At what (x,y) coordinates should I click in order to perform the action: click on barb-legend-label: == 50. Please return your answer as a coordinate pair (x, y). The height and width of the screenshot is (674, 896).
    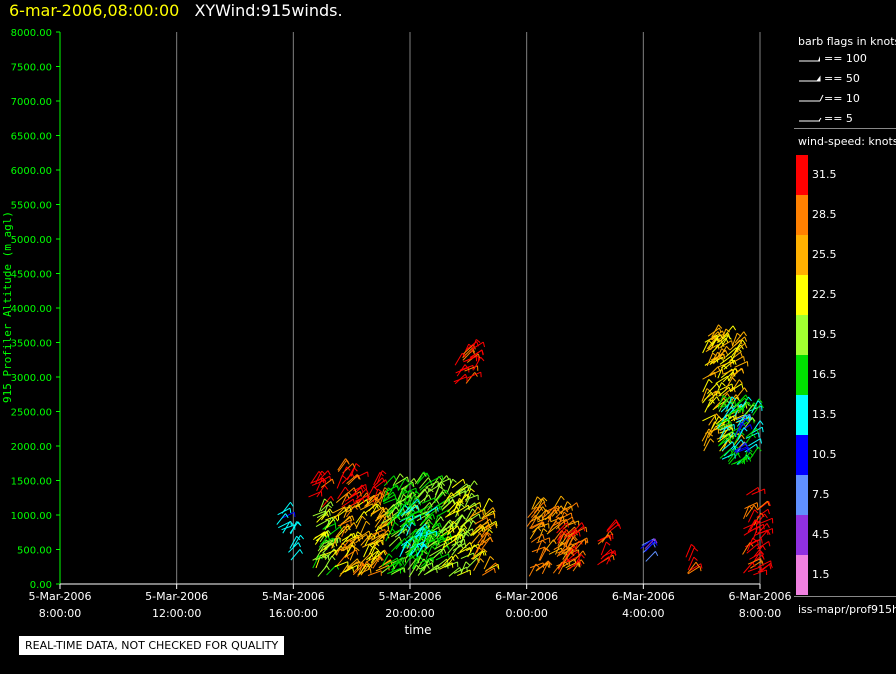
    Looking at the image, I should click on (842, 78).